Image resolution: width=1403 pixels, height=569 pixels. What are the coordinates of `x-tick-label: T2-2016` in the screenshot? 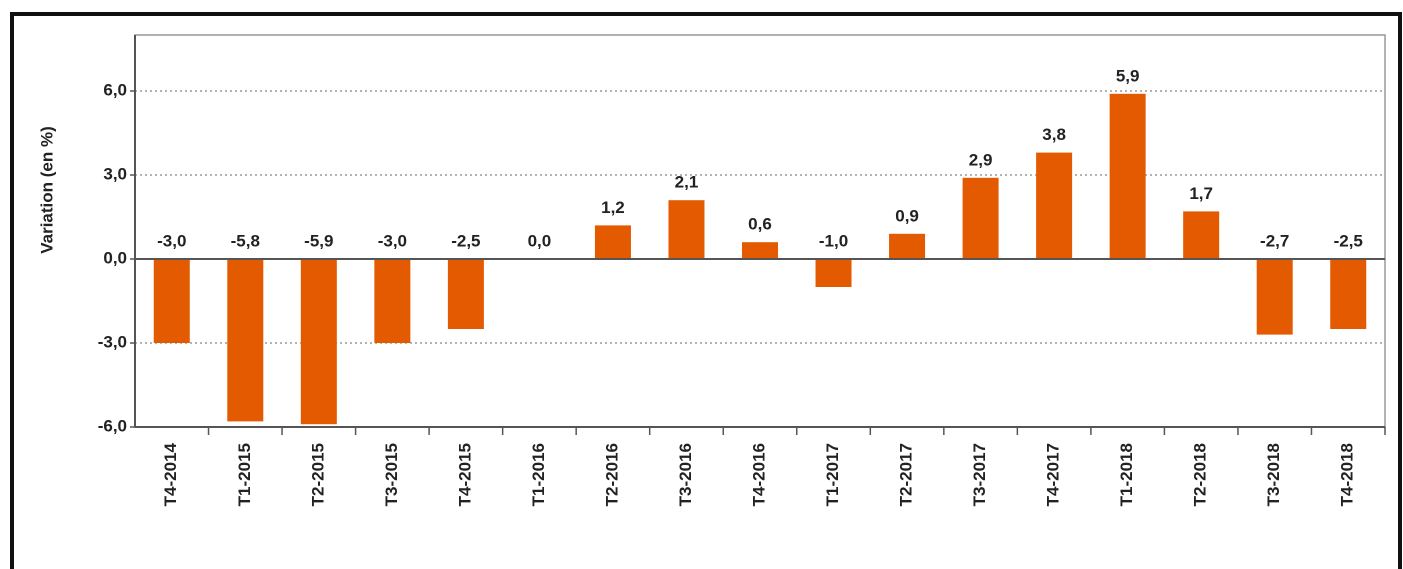 It's located at (611, 474).